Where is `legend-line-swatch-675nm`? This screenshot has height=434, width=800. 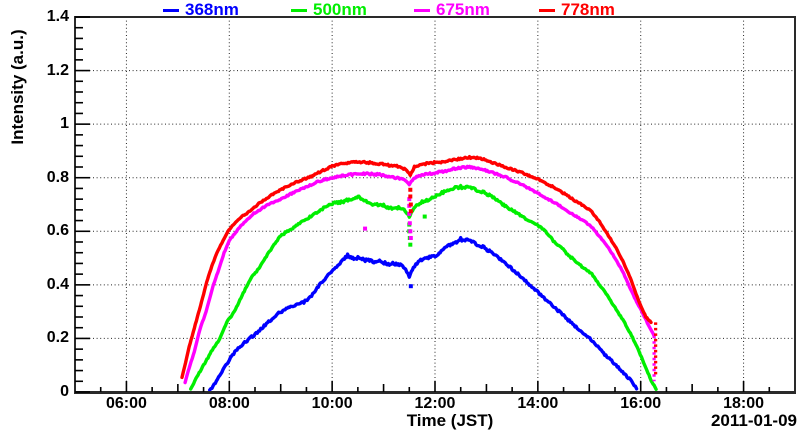 legend-line-swatch-675nm is located at coordinates (422, 10).